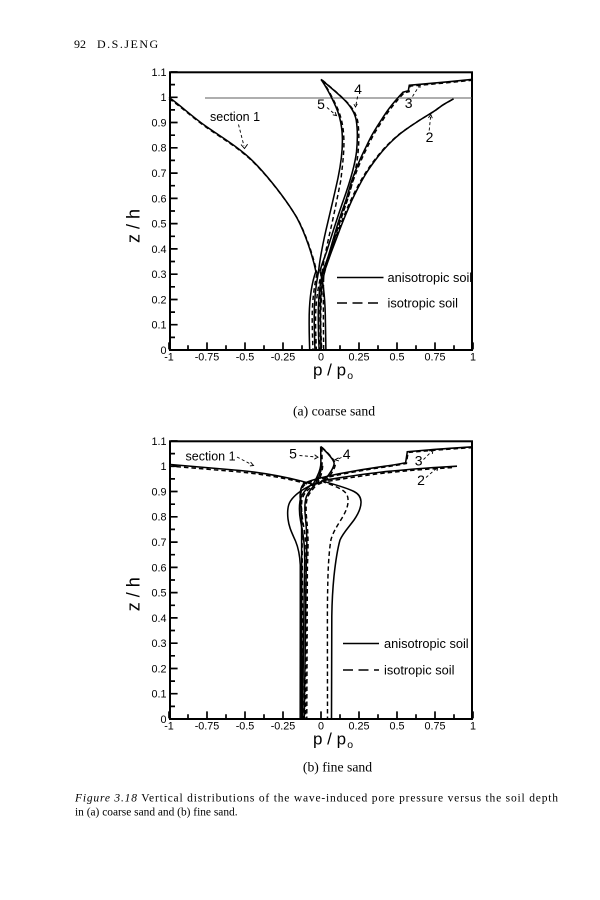 The width and height of the screenshot is (600, 900). I want to click on svg-text: D.S.JENG, so click(128, 44).